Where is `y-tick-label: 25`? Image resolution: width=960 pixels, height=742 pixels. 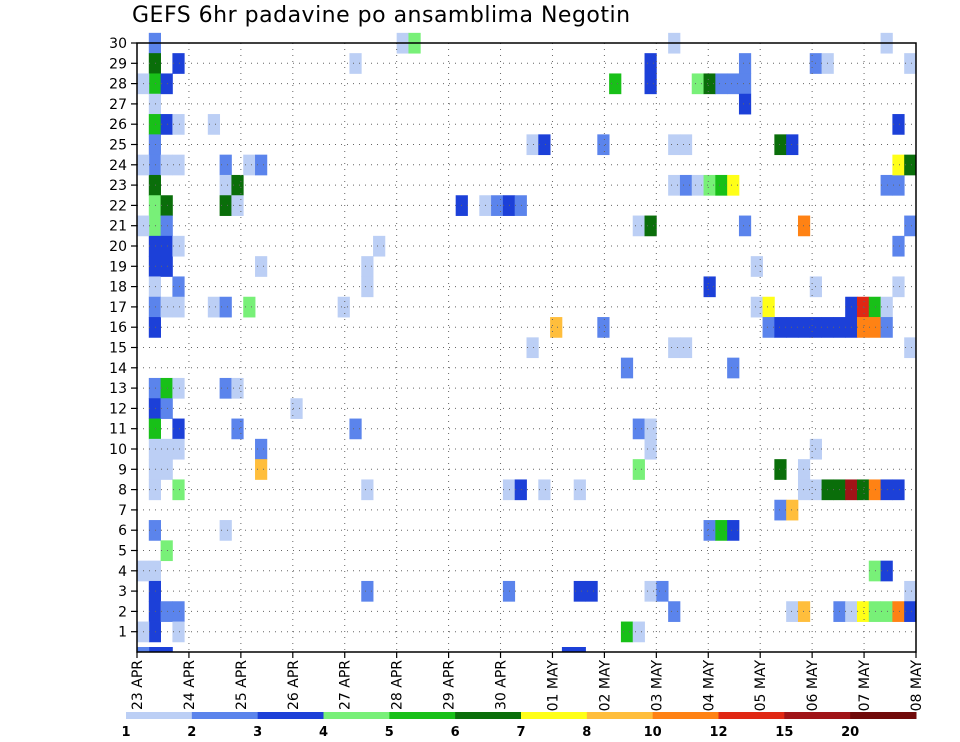
y-tick-label: 25 is located at coordinates (118, 146).